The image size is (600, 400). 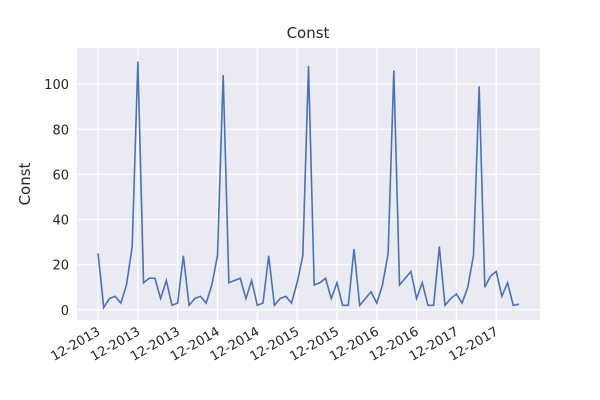 I want to click on y-tick-label: 80, so click(x=60, y=130).